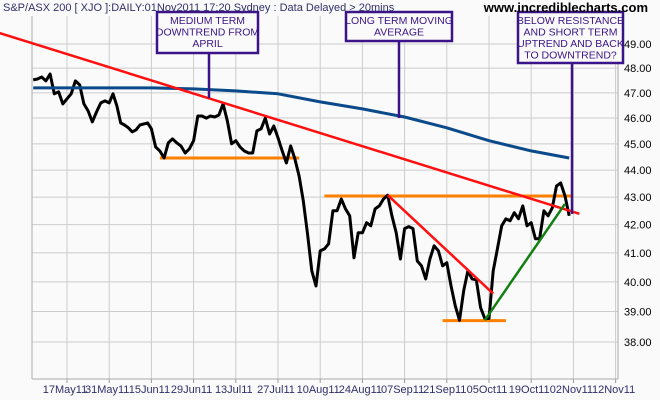  Describe the element at coordinates (65, 390) in the screenshot. I see `x-tick-label: 17May11` at that location.